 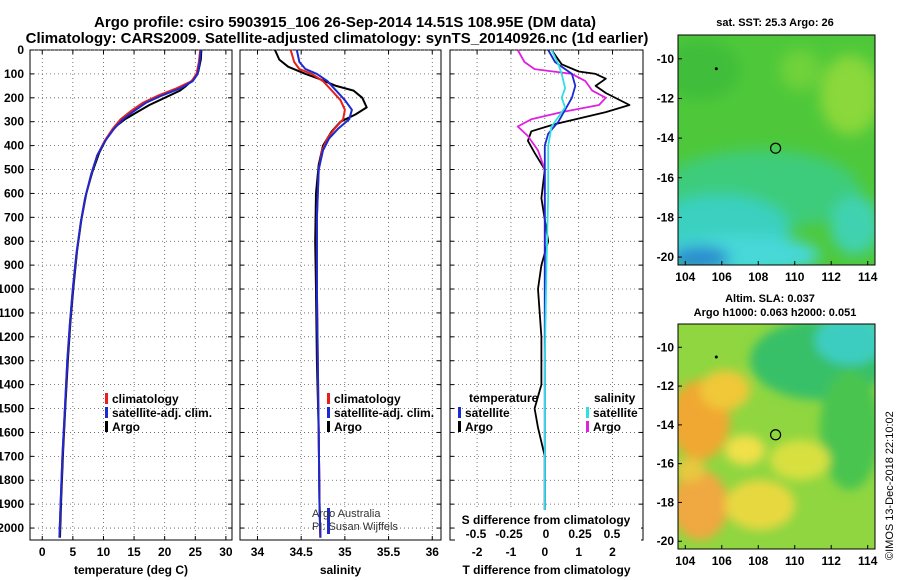 I want to click on sla-map-x-tick-label: 114, so click(x=868, y=561).